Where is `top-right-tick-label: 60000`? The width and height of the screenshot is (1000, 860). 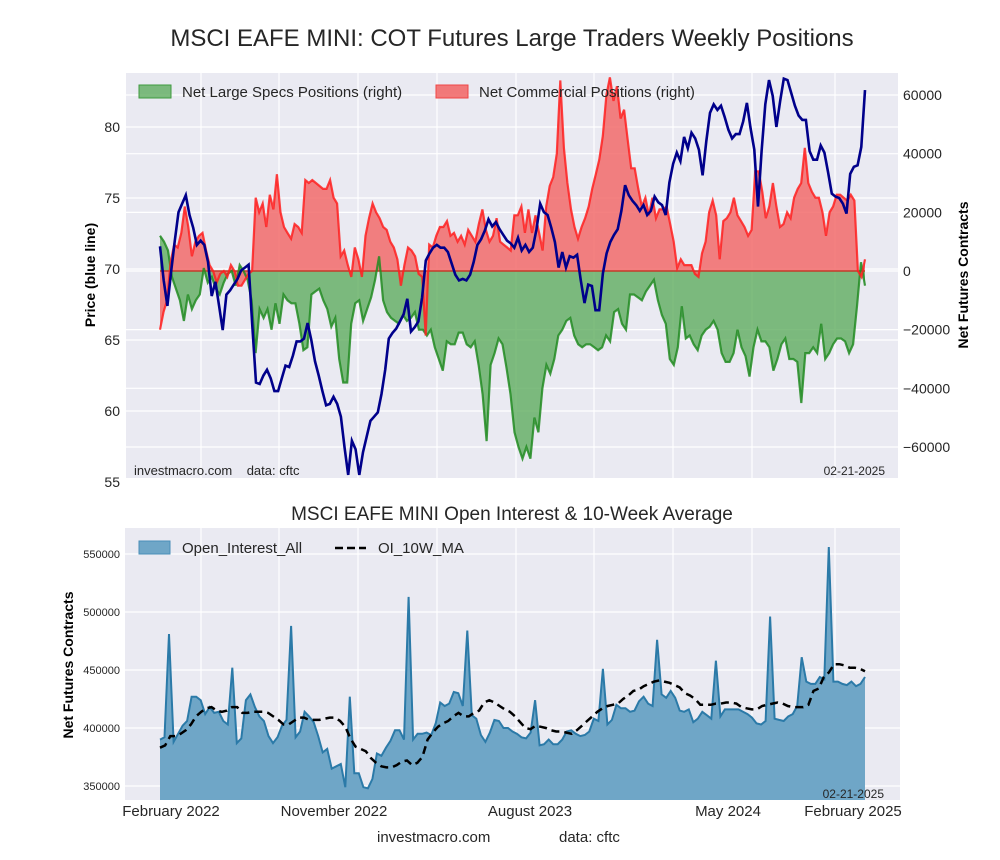 top-right-tick-label: 60000 is located at coordinates (922, 95).